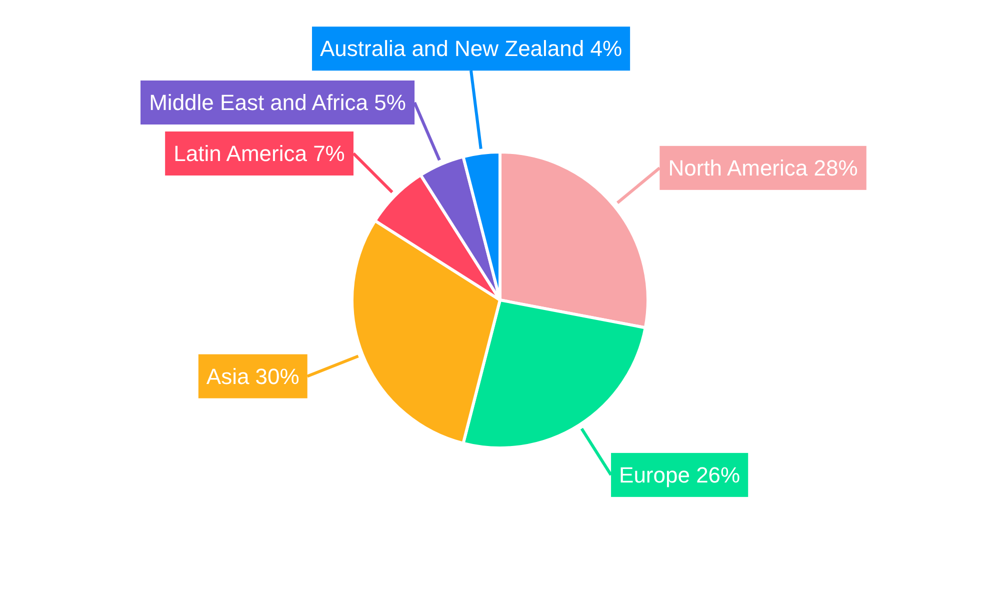  I want to click on slice-label: Latin America 7%, so click(259, 153).